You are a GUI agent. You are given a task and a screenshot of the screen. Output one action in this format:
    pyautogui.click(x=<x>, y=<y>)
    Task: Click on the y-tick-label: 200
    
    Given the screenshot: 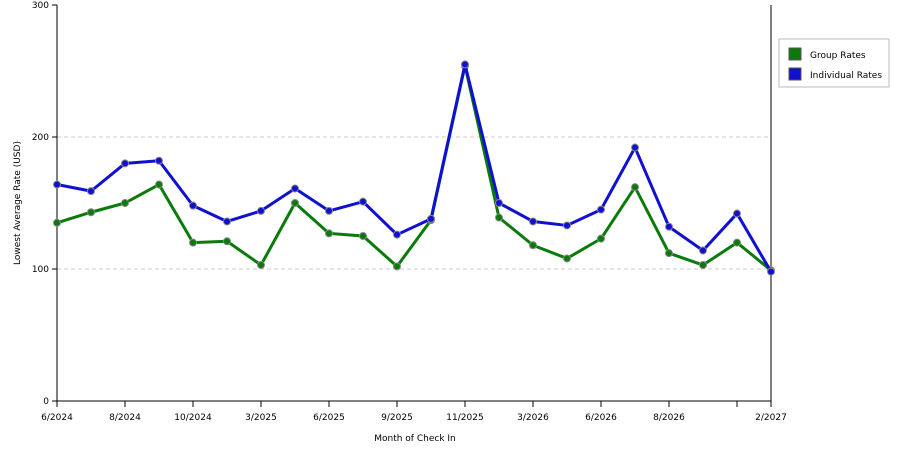 What is the action you would take?
    pyautogui.click(x=40, y=138)
    